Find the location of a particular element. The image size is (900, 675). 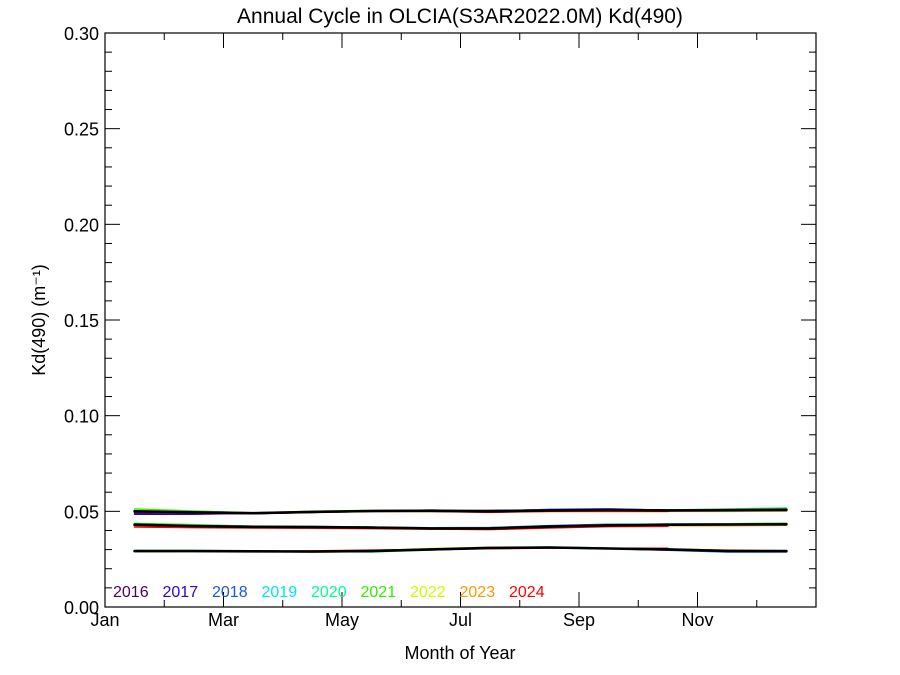

x-axis-label: Month of Year is located at coordinates (459, 653).